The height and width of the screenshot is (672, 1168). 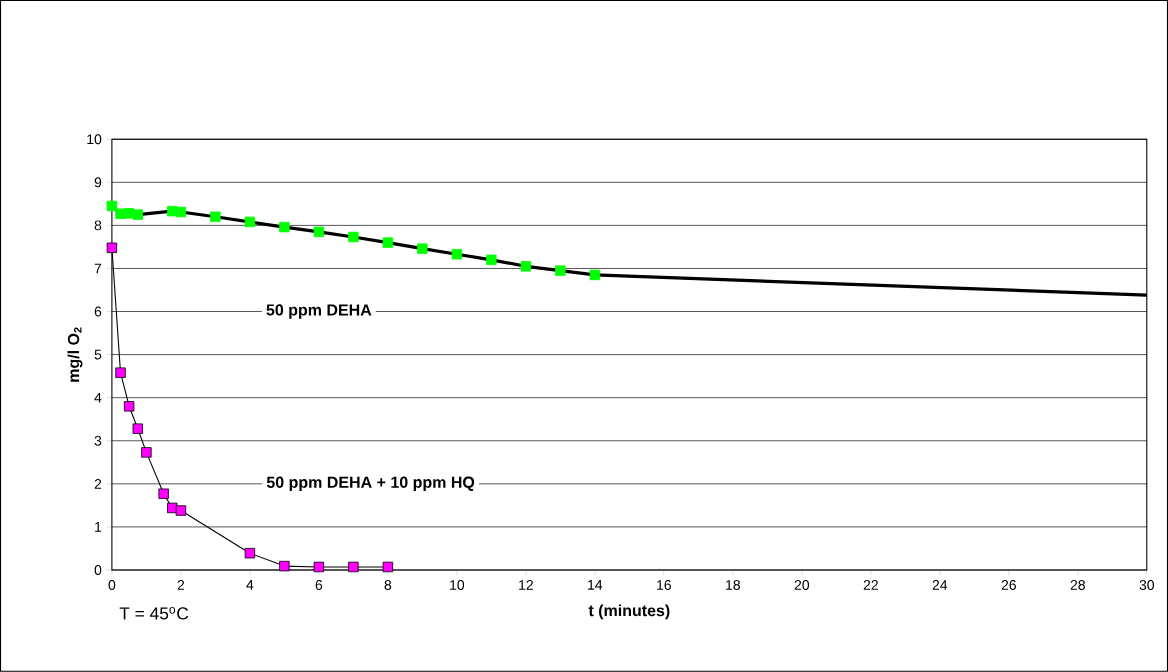 I want to click on x-tick-label: 24, so click(x=940, y=585).